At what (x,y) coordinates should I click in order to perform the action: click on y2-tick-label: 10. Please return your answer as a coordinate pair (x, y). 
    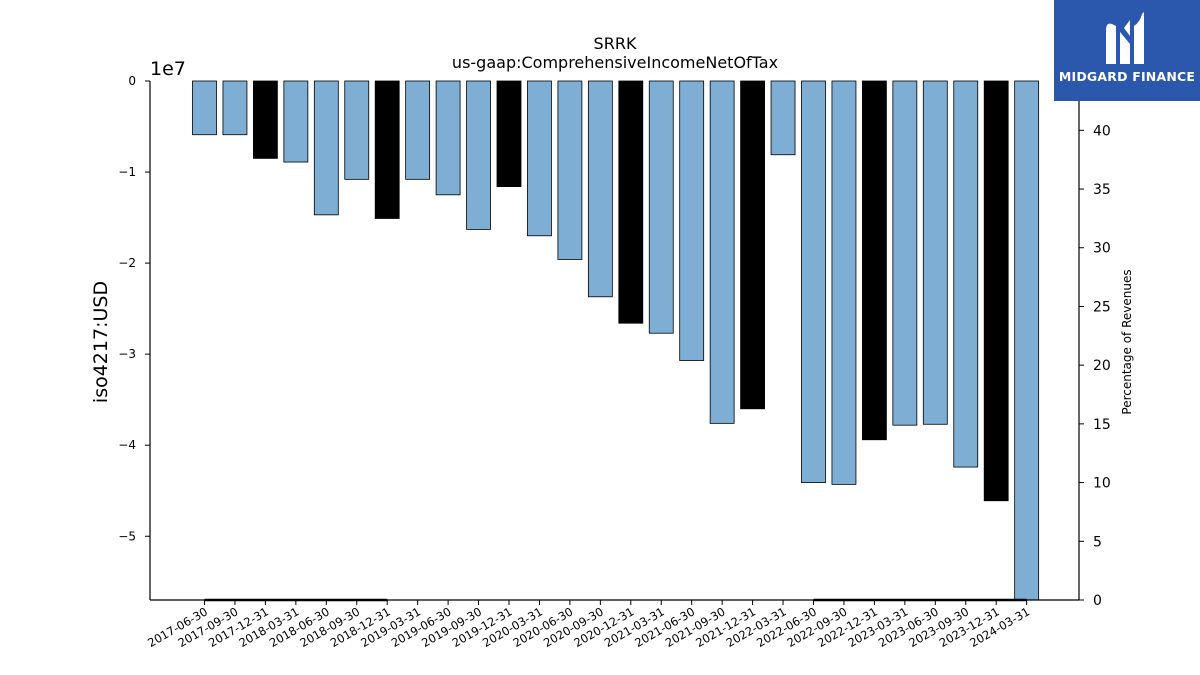
    Looking at the image, I should click on (1102, 484).